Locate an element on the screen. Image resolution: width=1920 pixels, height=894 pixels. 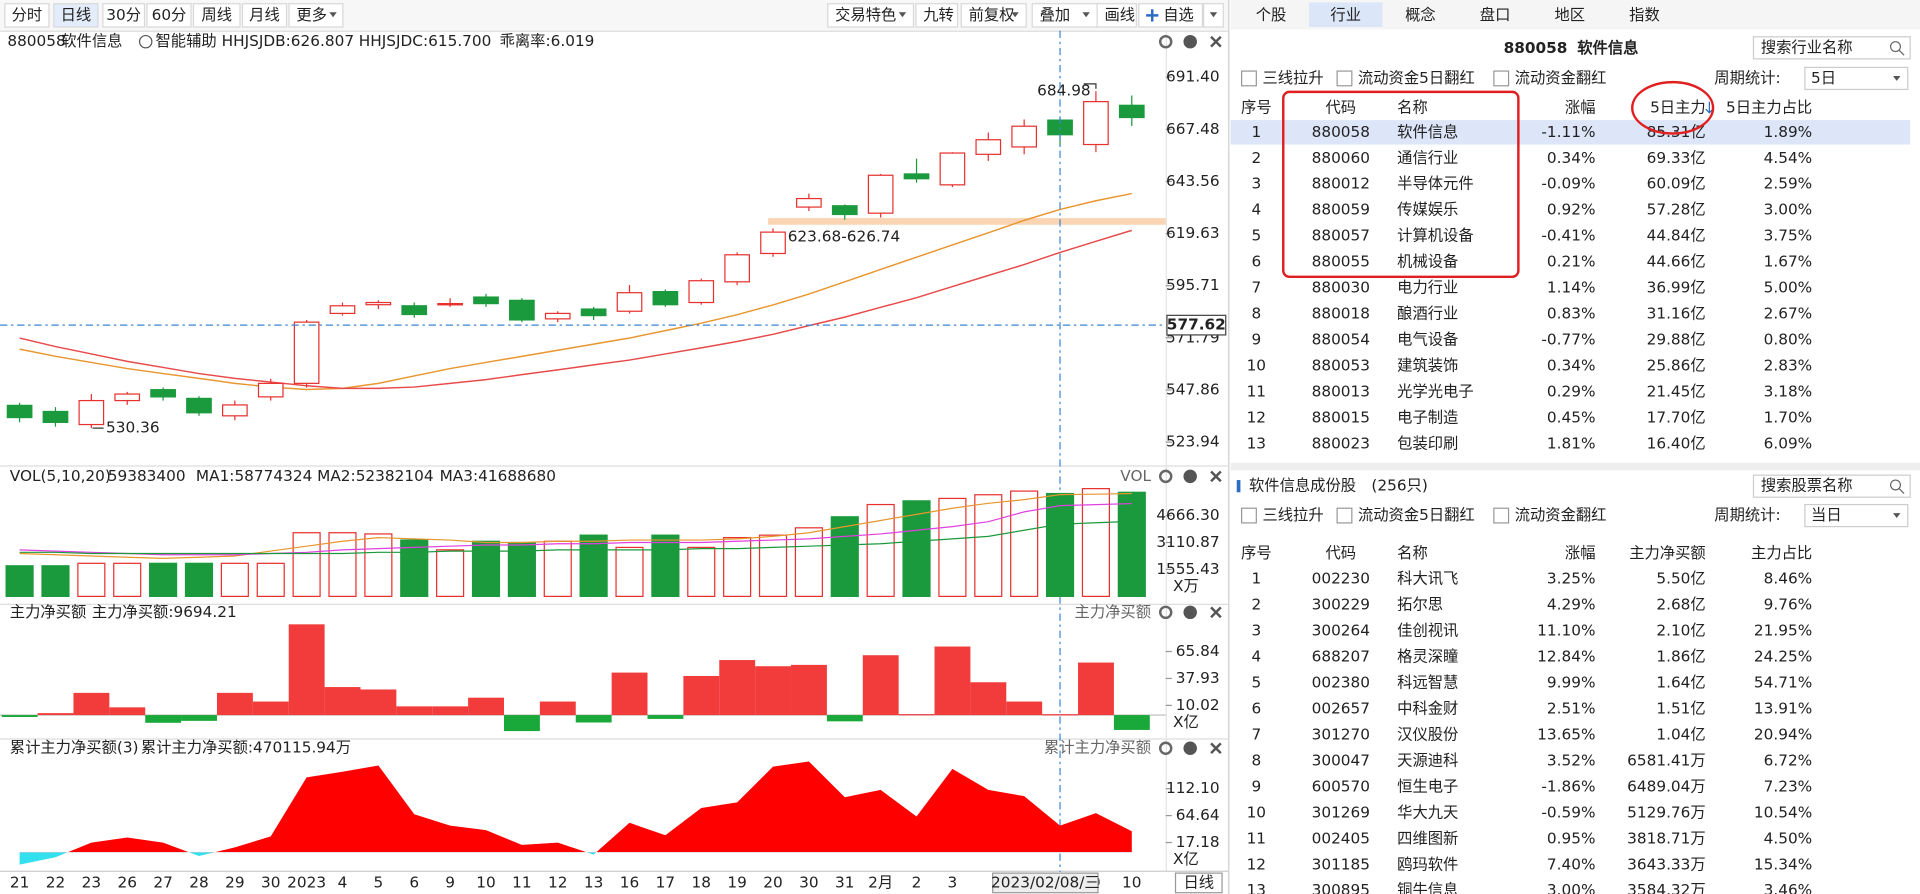
table-cell: 300229 is located at coordinates (1341, 605).